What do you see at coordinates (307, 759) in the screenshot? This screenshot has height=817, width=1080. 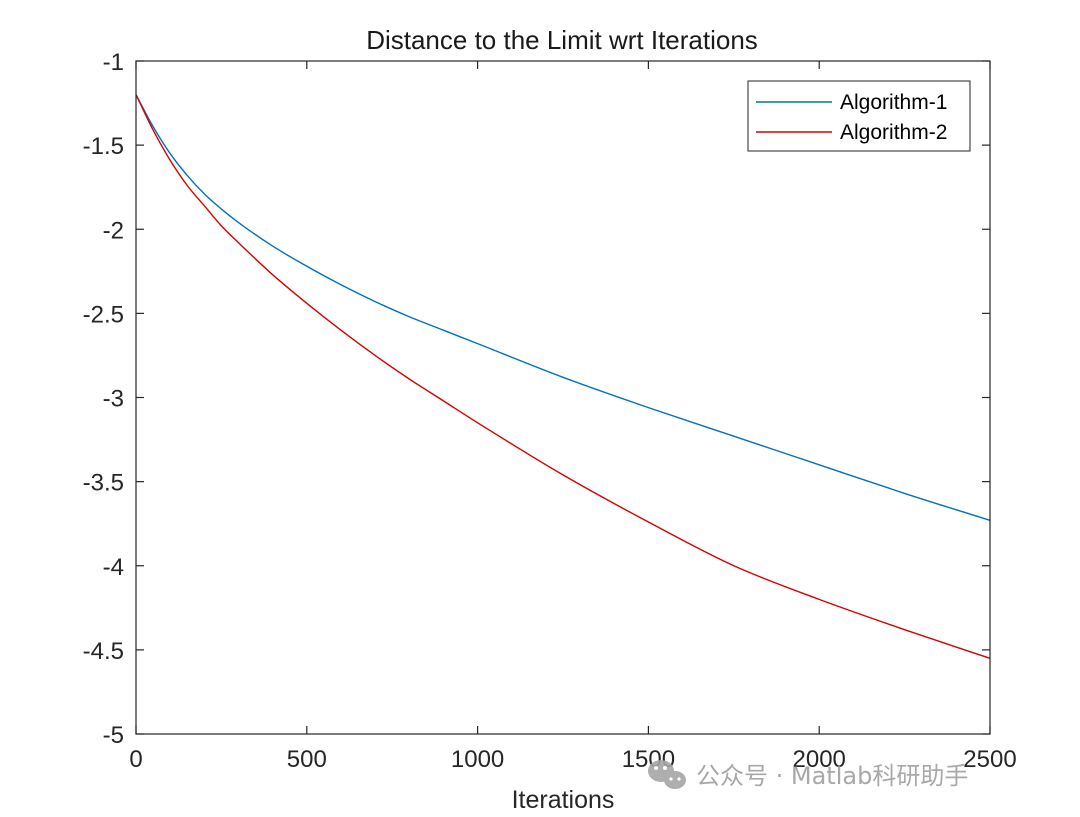 I see `x-tick-label: 500` at bounding box center [307, 759].